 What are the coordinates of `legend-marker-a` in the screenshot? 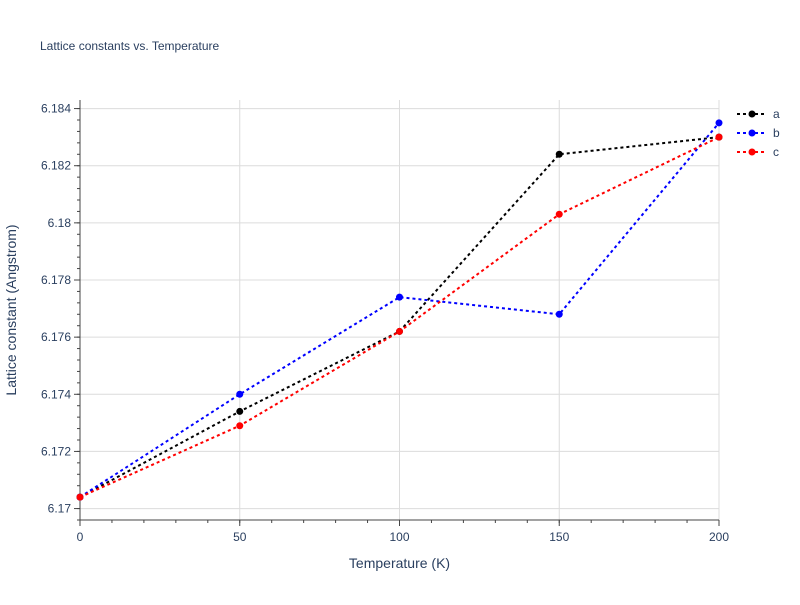 It's located at (752, 114).